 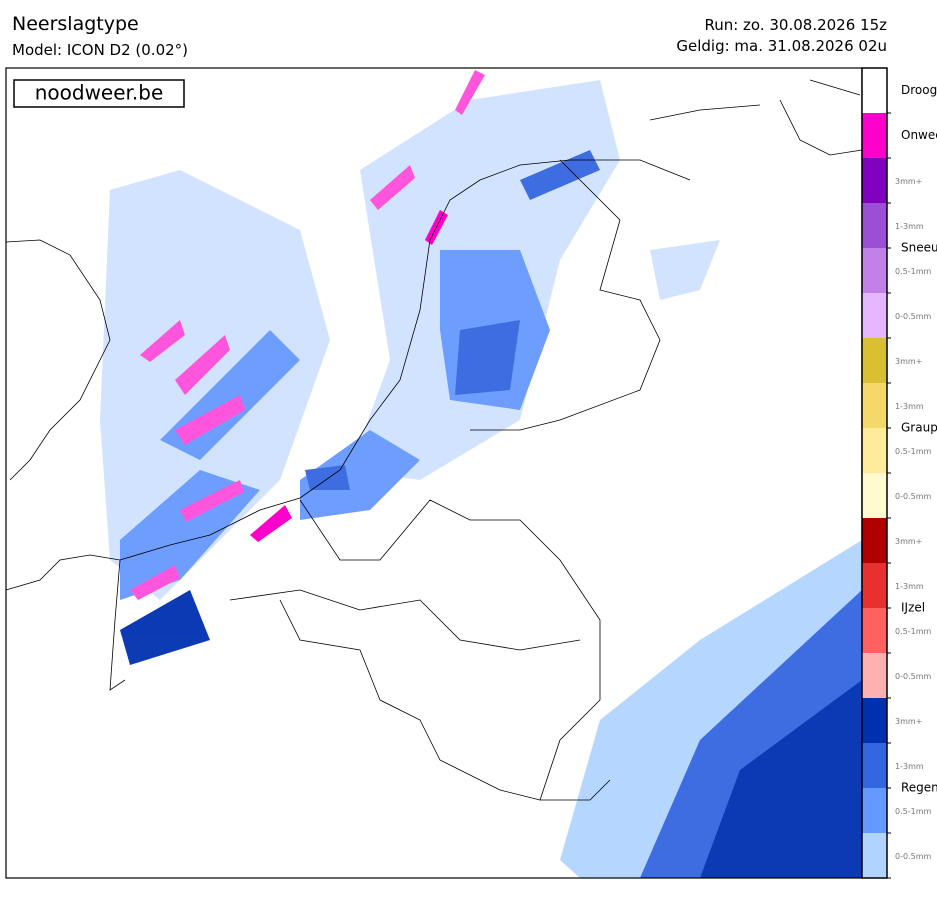 What do you see at coordinates (99, 93) in the screenshot?
I see `watermark: noodweer.be` at bounding box center [99, 93].